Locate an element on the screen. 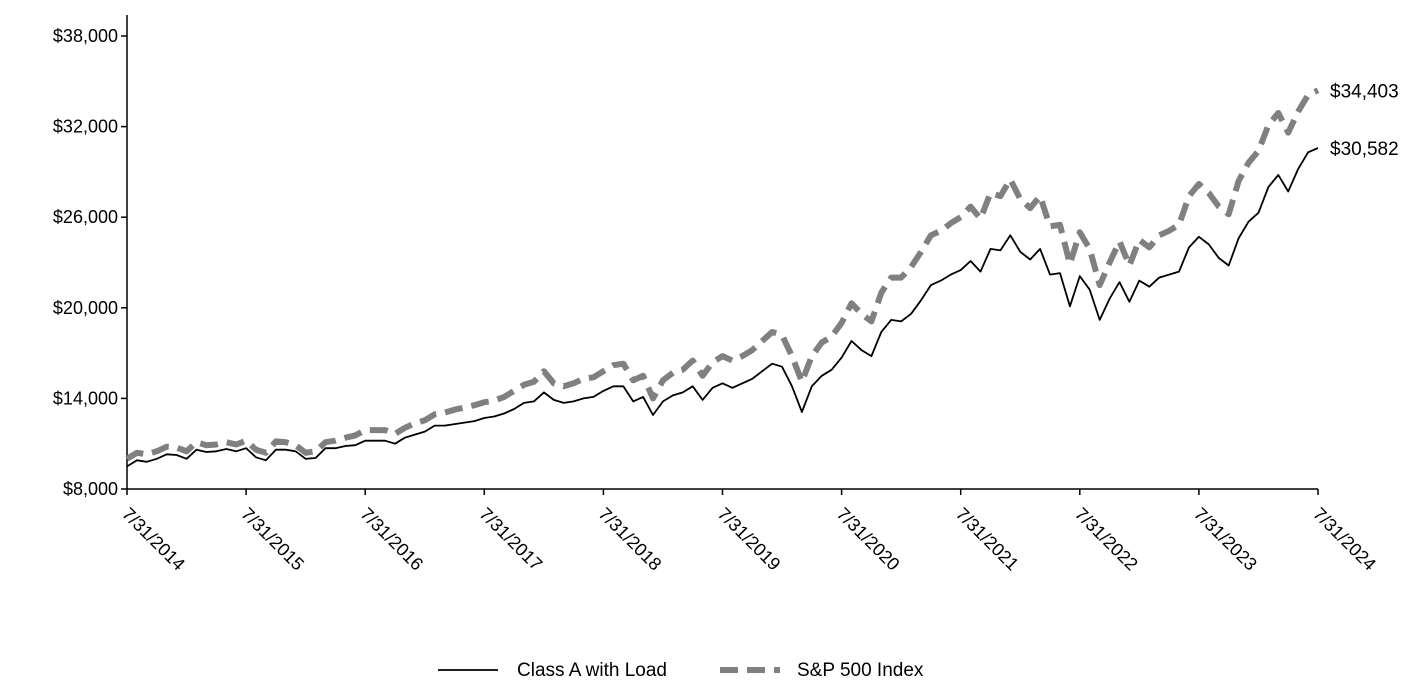 This screenshot has height=684, width=1408. end-value-label: $34,403 is located at coordinates (1364, 91).